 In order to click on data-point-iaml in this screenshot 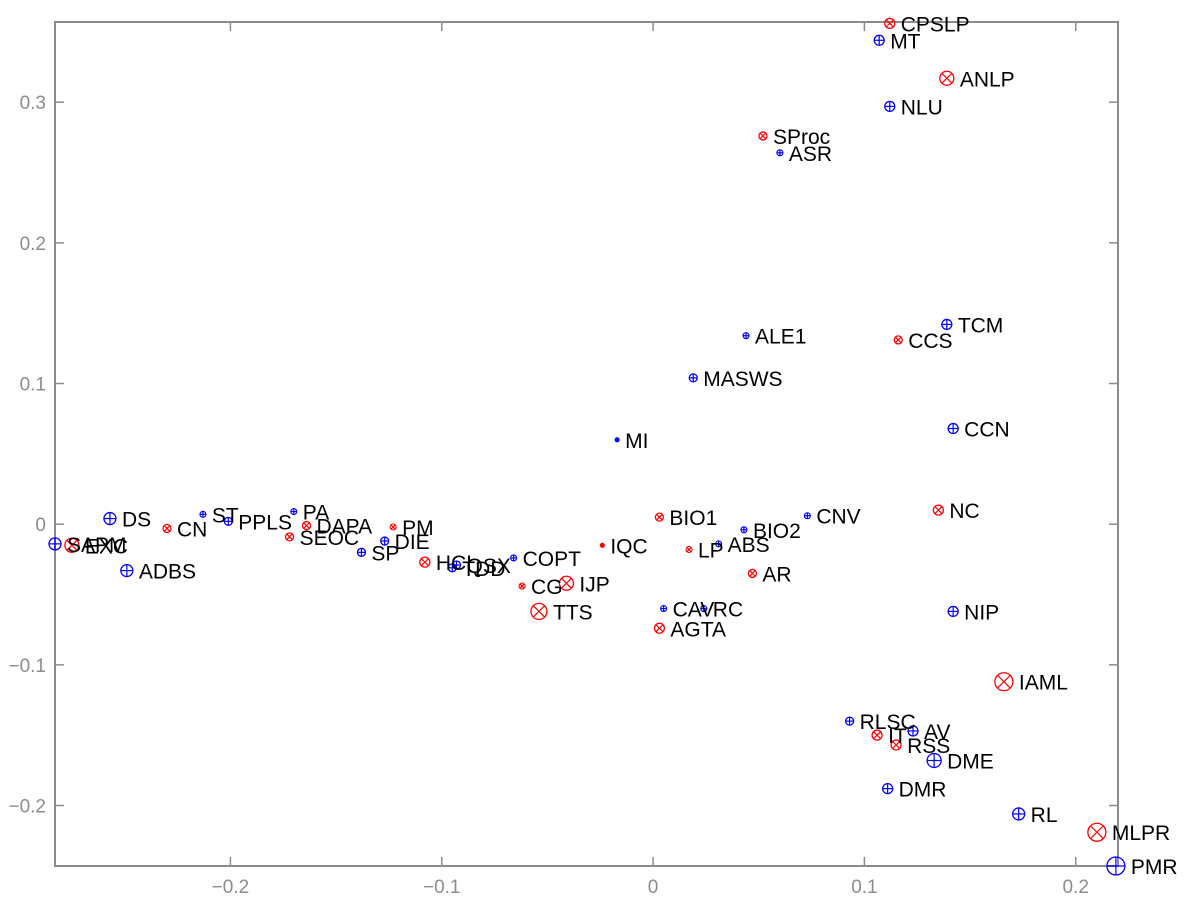, I will do `click(1004, 682)`.